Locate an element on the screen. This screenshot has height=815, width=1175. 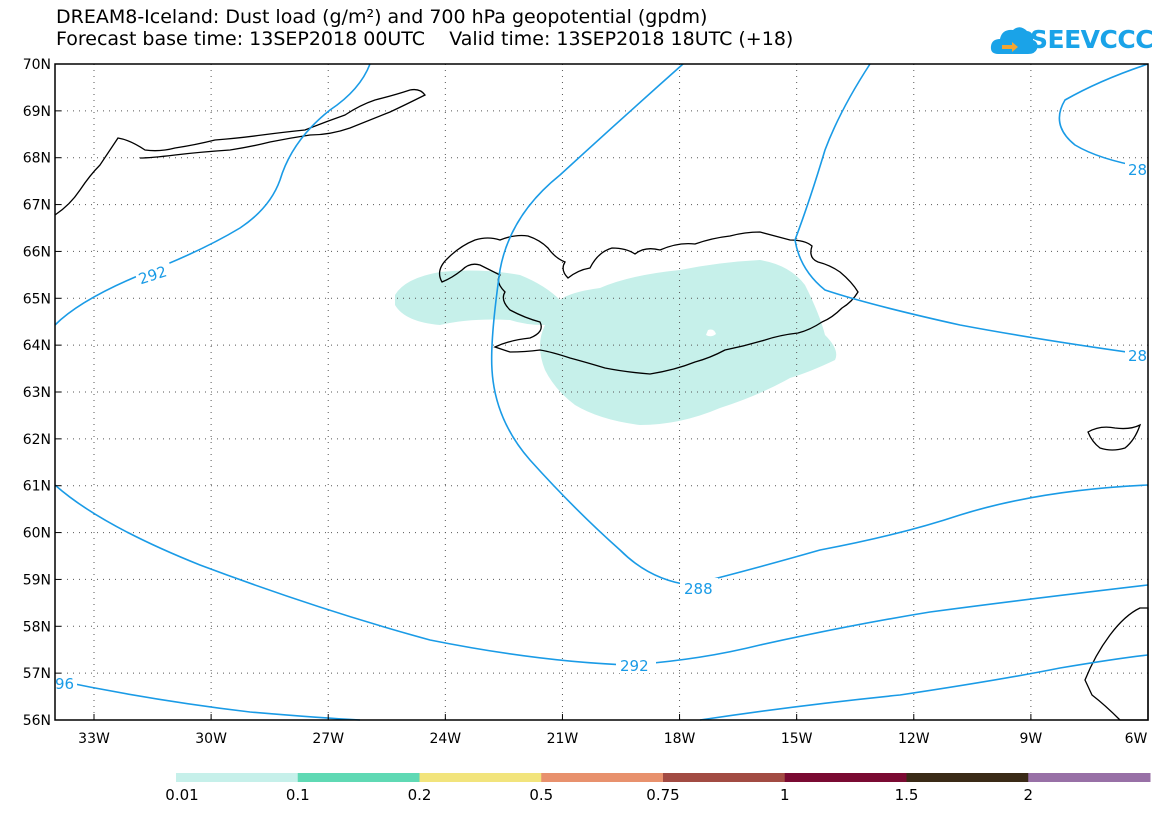
logo-text: SEEVCCC is located at coordinates (1092, 39).